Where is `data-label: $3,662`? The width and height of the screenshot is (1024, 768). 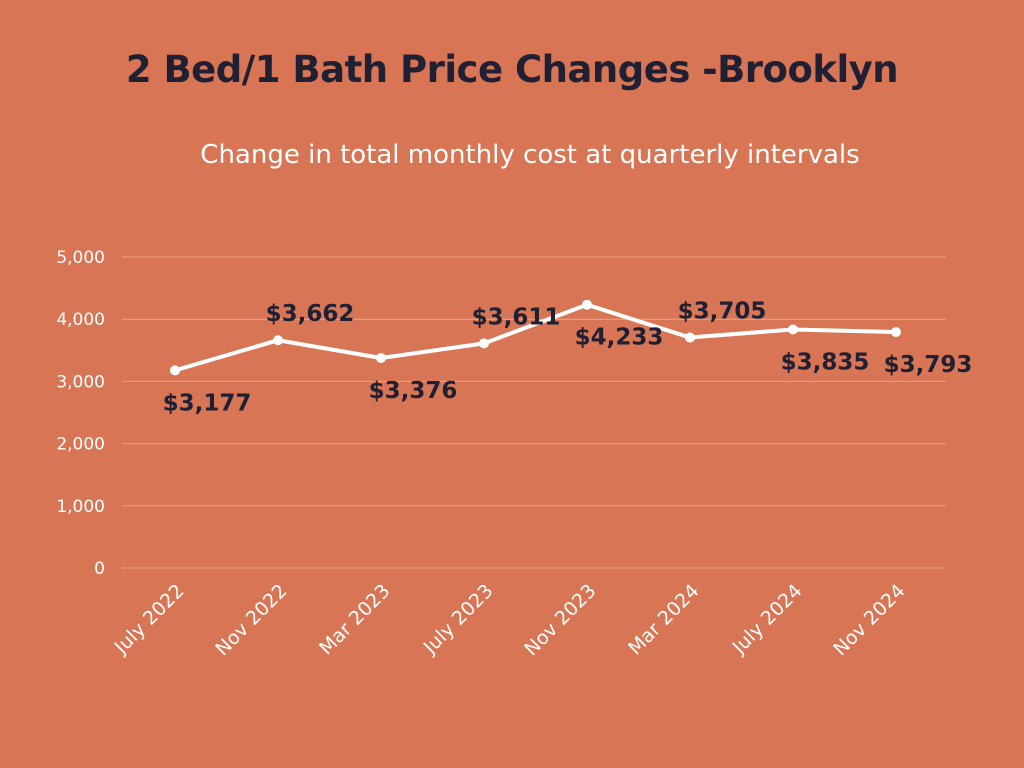 data-label: $3,662 is located at coordinates (310, 314).